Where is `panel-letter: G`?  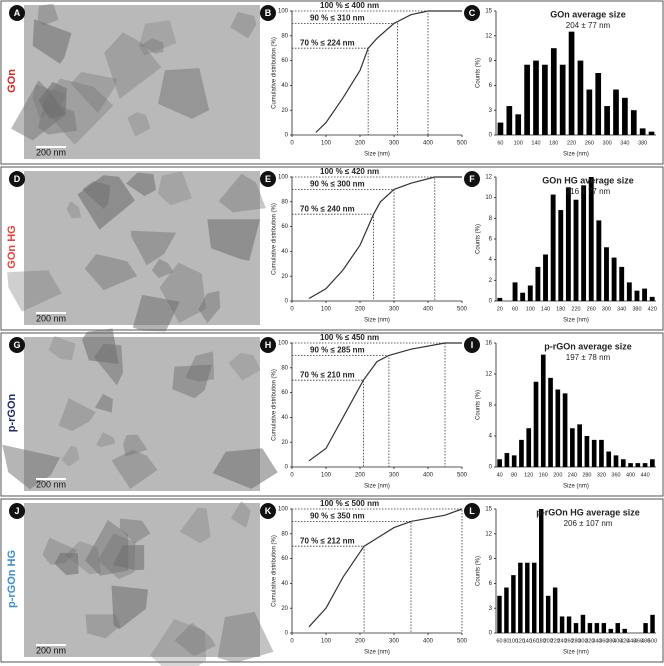 panel-letter: G is located at coordinates (16, 345).